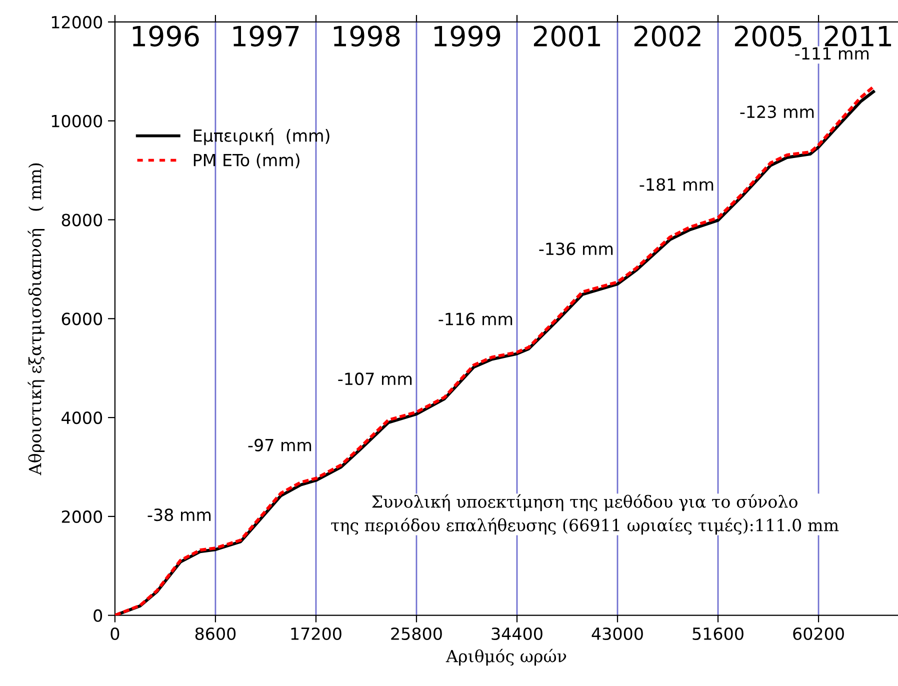 This screenshot has width=898, height=686. What do you see at coordinates (115, 633) in the screenshot?
I see `x-tick-label: 0` at bounding box center [115, 633].